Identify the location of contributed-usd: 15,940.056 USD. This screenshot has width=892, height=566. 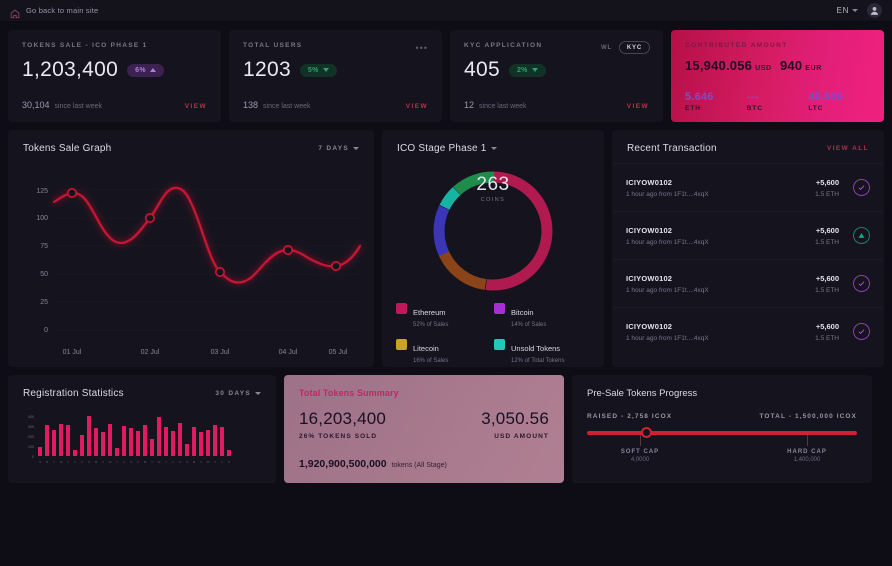
(732, 66).